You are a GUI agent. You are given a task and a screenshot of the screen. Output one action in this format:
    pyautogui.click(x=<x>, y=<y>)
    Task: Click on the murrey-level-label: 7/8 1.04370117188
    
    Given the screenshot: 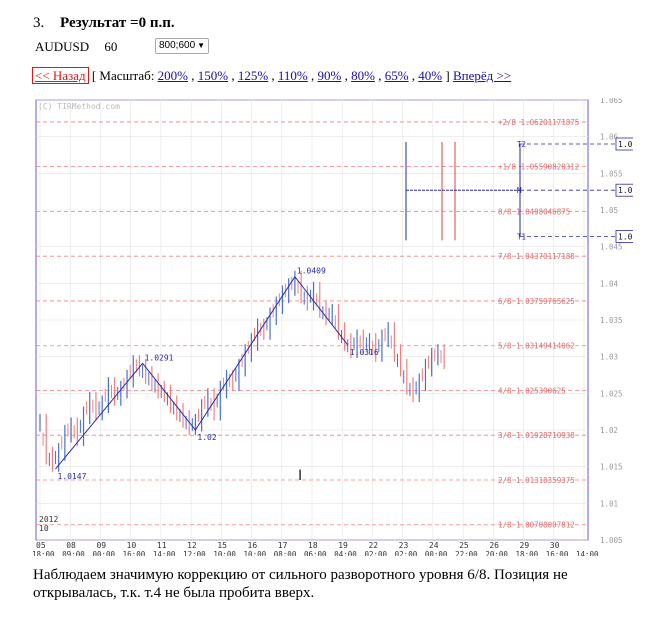 What is the action you would take?
    pyautogui.click(x=536, y=256)
    